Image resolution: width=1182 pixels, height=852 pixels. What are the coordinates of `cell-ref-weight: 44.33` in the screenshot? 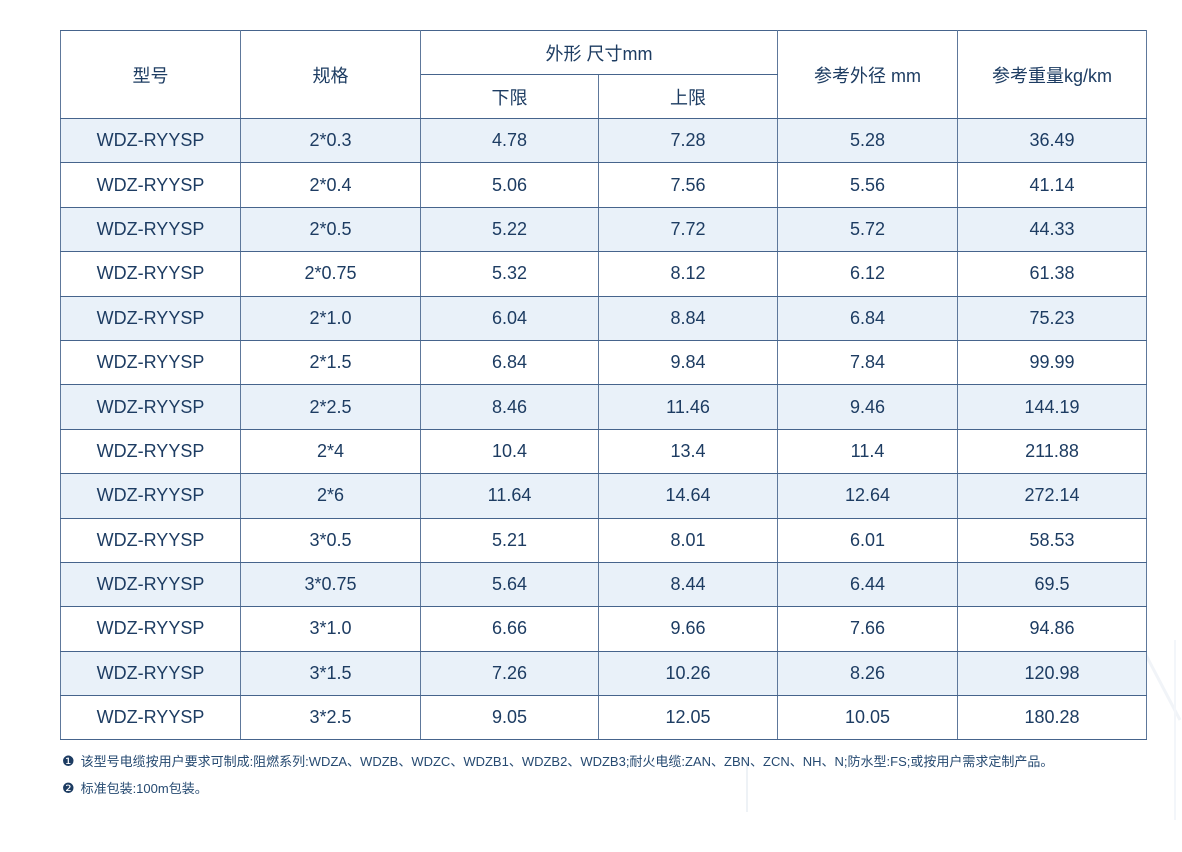 It's located at (1052, 229).